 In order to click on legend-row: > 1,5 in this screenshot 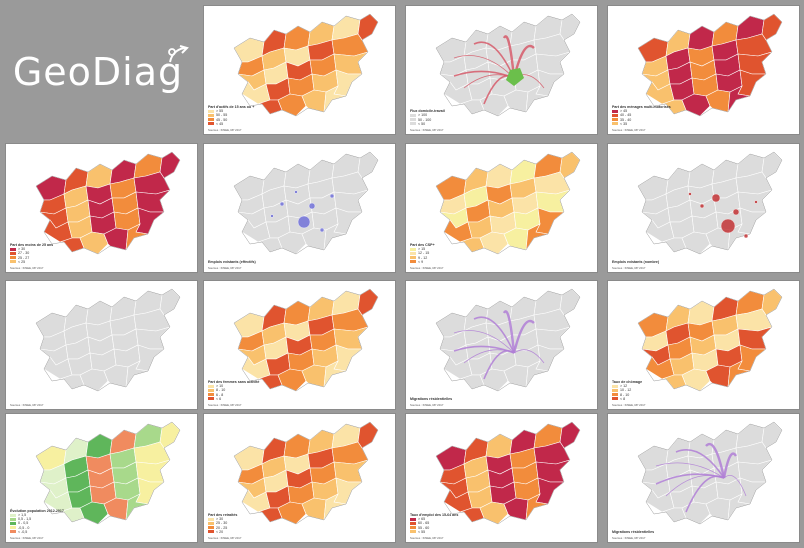, I will do `click(37, 515)`.